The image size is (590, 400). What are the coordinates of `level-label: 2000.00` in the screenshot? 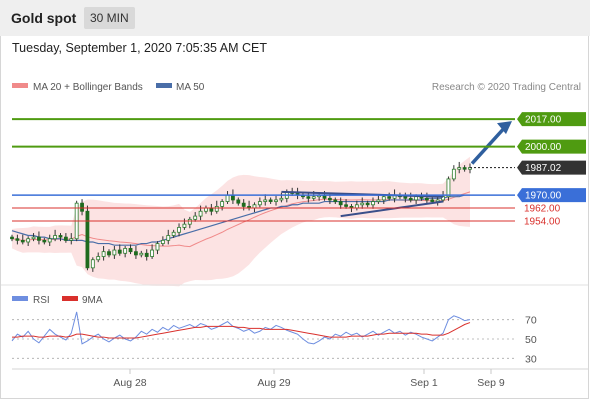 It's located at (543, 147).